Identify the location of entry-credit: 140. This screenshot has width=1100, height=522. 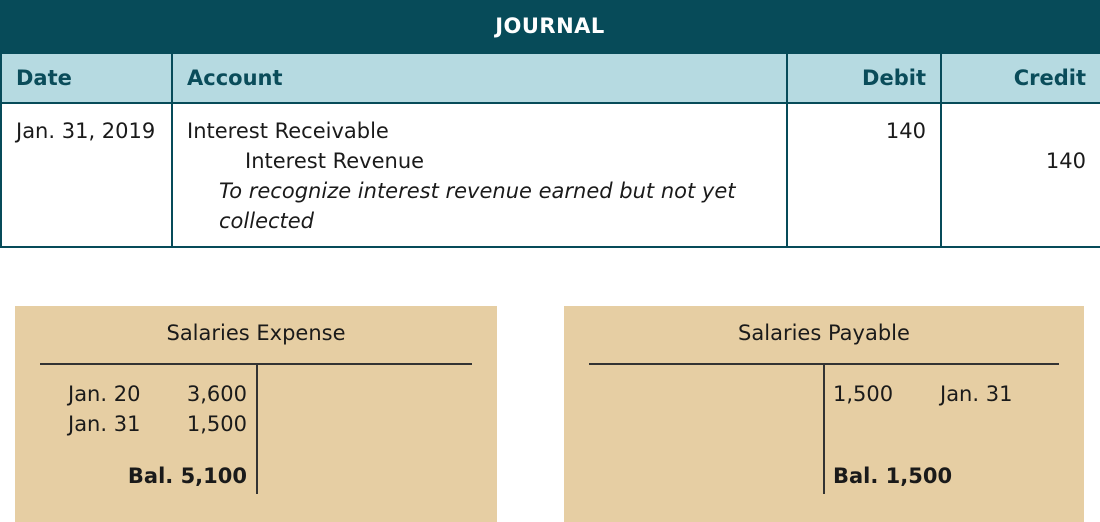
(1065, 161).